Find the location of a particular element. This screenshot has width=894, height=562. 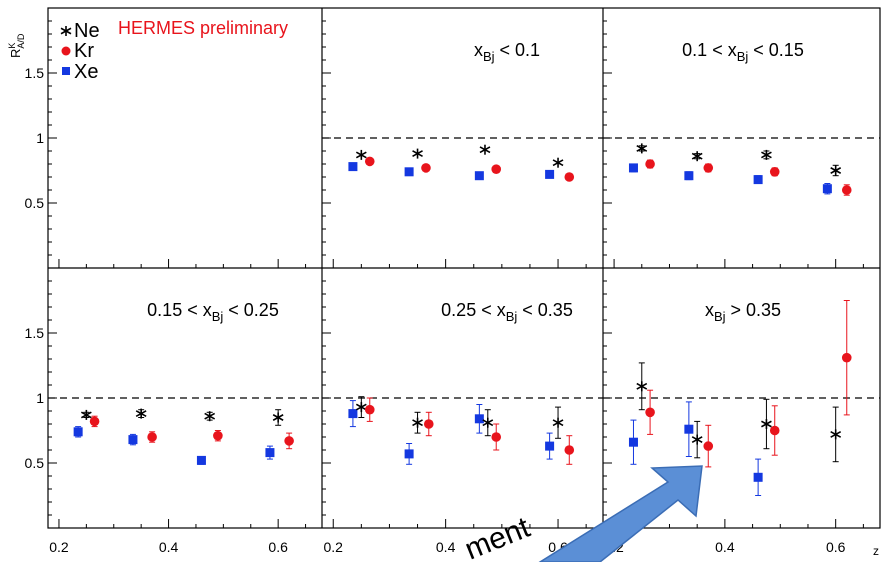

panel-label: xBj > 0.35 is located at coordinates (743, 312).